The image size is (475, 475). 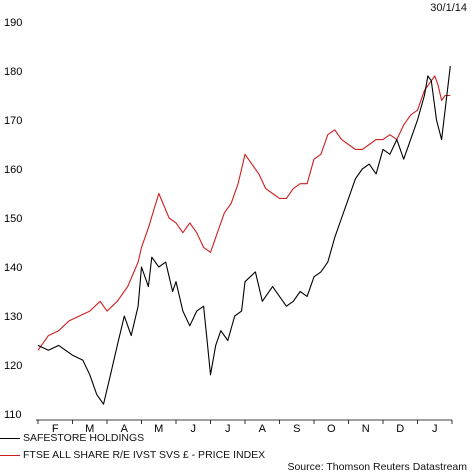 I want to click on x-tick-label: F, so click(x=55, y=429).